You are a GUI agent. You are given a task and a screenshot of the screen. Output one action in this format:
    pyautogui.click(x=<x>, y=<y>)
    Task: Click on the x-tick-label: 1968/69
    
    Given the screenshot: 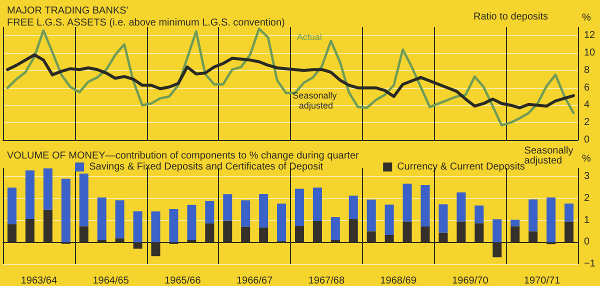 What is the action you would take?
    pyautogui.click(x=398, y=281)
    